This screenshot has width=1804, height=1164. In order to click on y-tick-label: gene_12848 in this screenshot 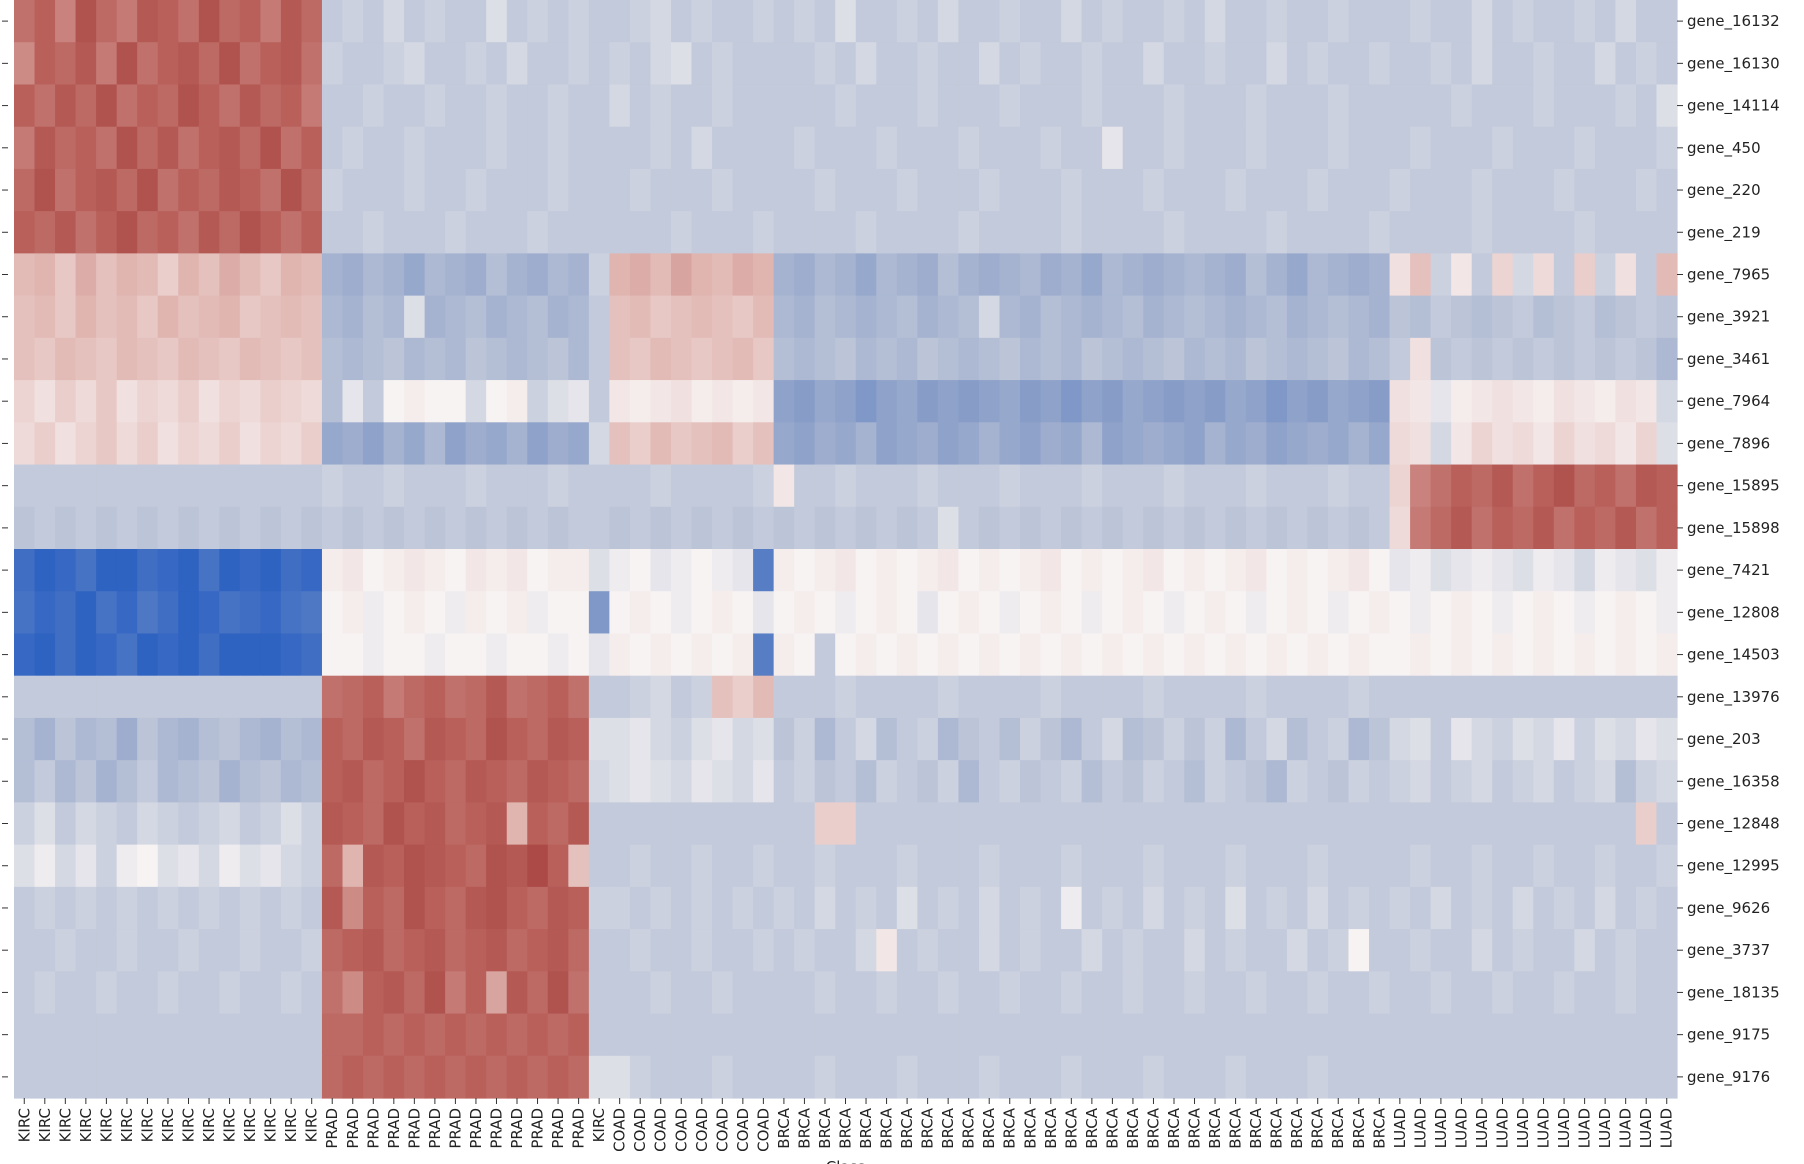, I will do `click(1733, 824)`.